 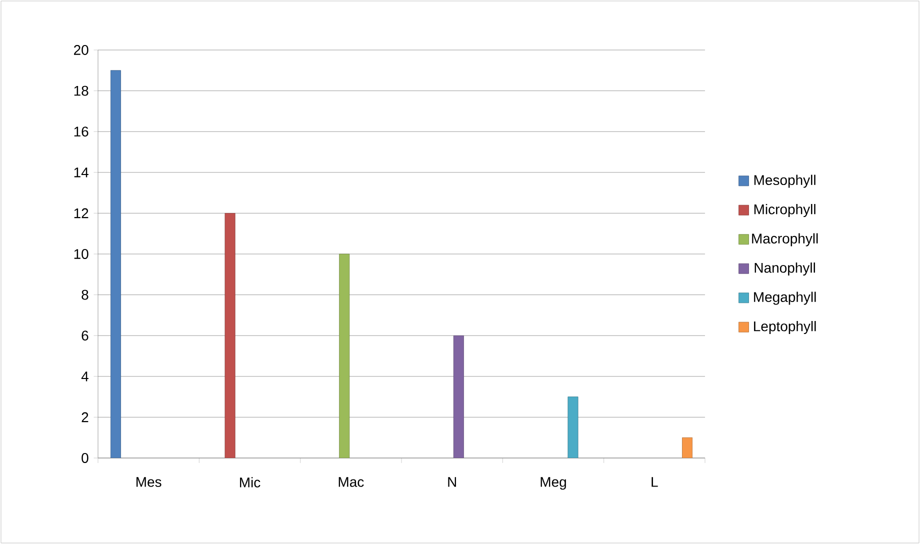 What do you see at coordinates (785, 181) in the screenshot?
I see `legend-label: Mesophyll` at bounding box center [785, 181].